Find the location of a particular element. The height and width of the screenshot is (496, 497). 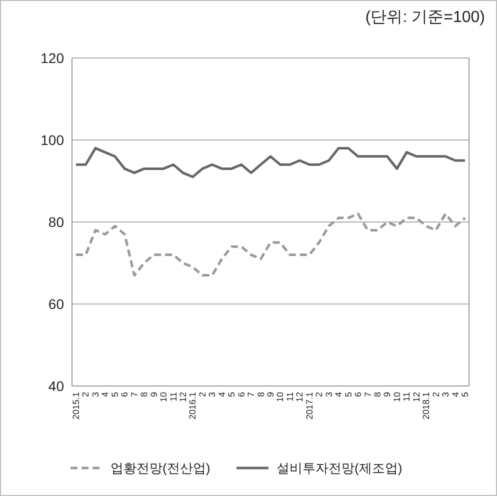

text: (단위: 기준=100) is located at coordinates (425, 17).